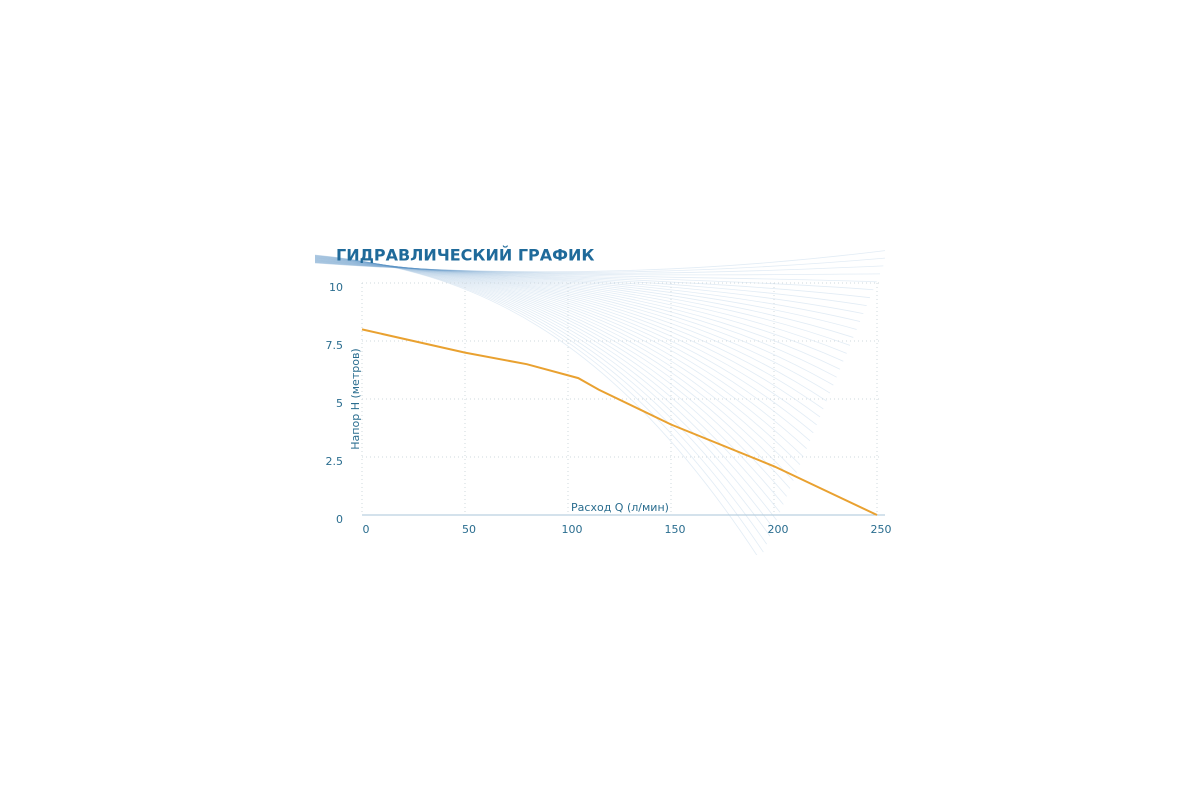  Describe the element at coordinates (339, 403) in the screenshot. I see `y-tick-label: 5` at that location.